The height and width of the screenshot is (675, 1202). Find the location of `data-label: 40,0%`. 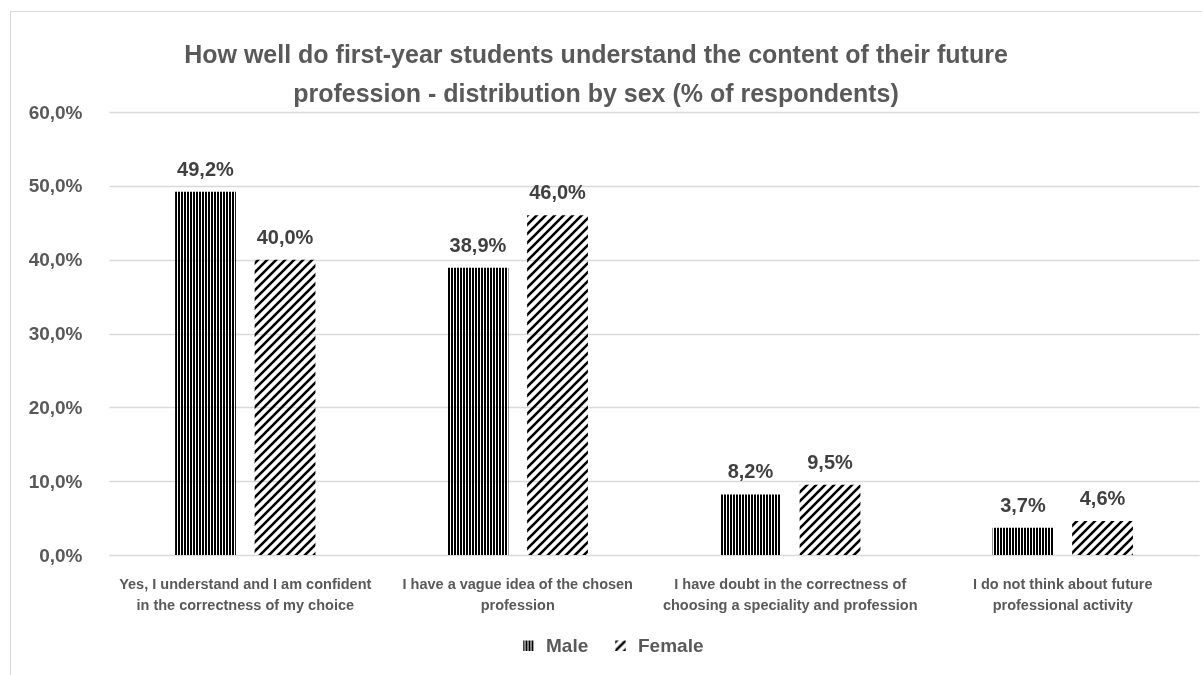

data-label: 40,0% is located at coordinates (285, 236).